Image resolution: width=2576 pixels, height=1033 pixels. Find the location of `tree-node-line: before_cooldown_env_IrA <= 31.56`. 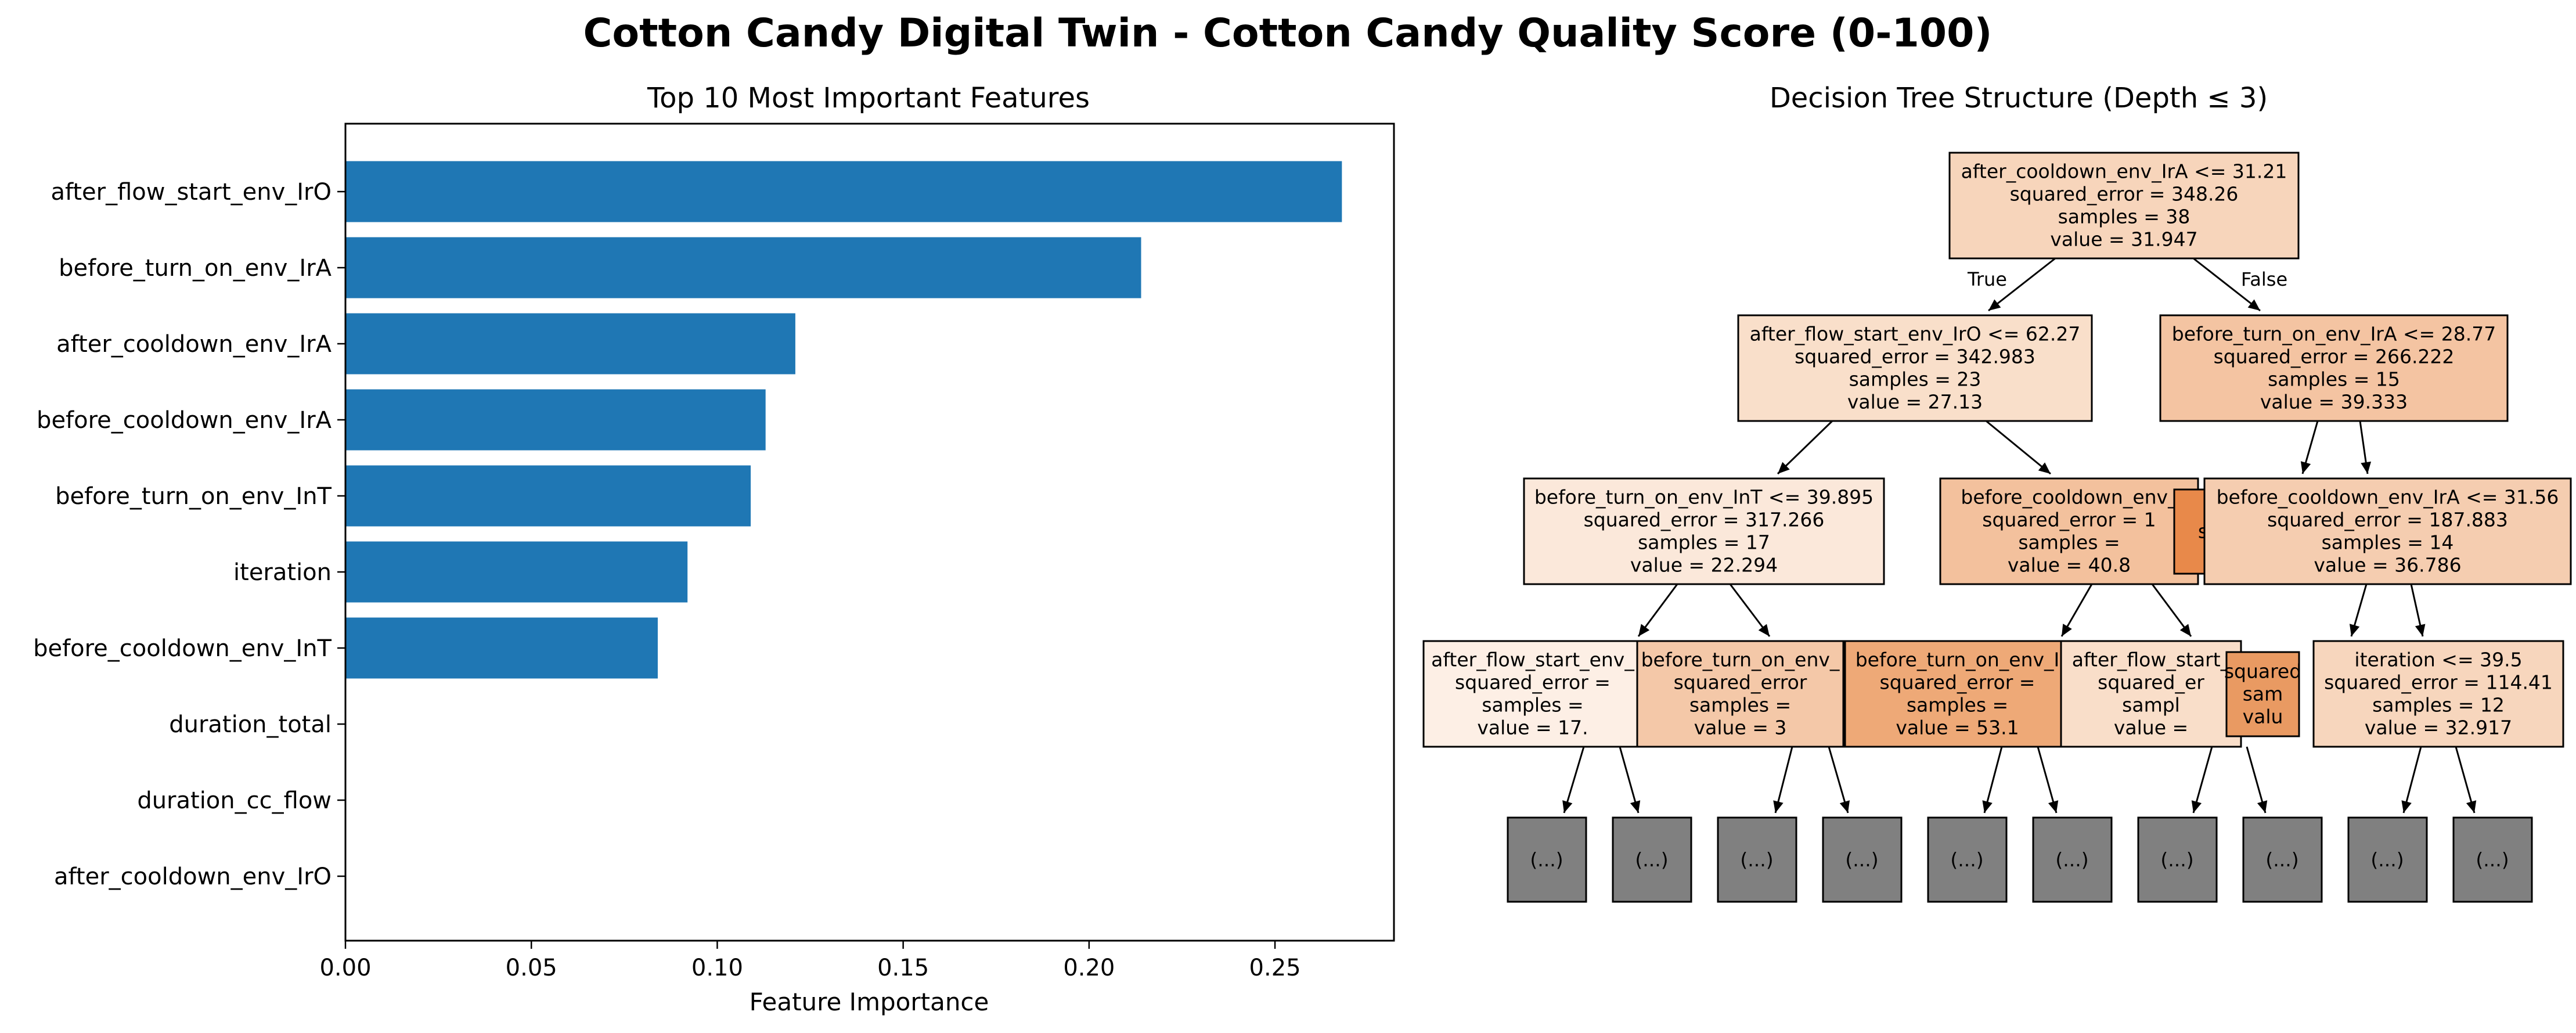

tree-node-line: before_cooldown_env_IrA <= 31.56 is located at coordinates (2388, 498).